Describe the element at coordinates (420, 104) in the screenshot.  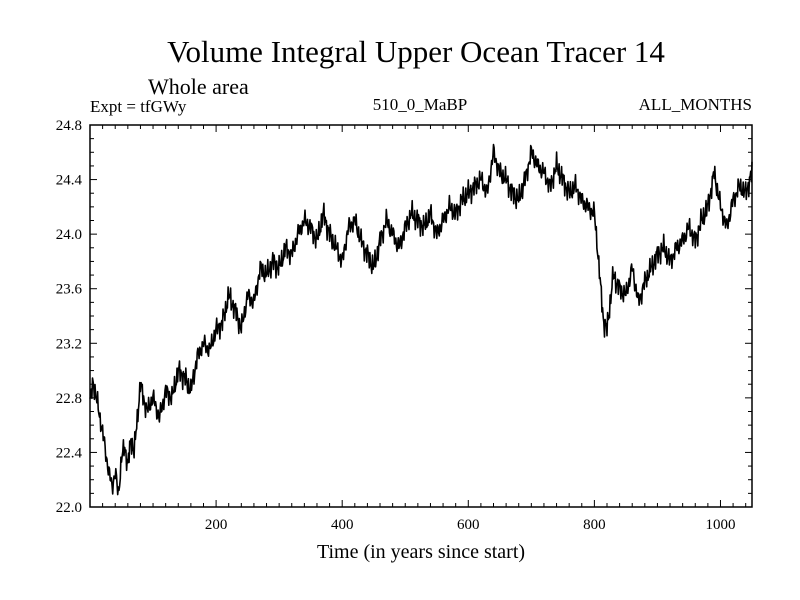
I see `run-label: 510_0_MaBP` at that location.